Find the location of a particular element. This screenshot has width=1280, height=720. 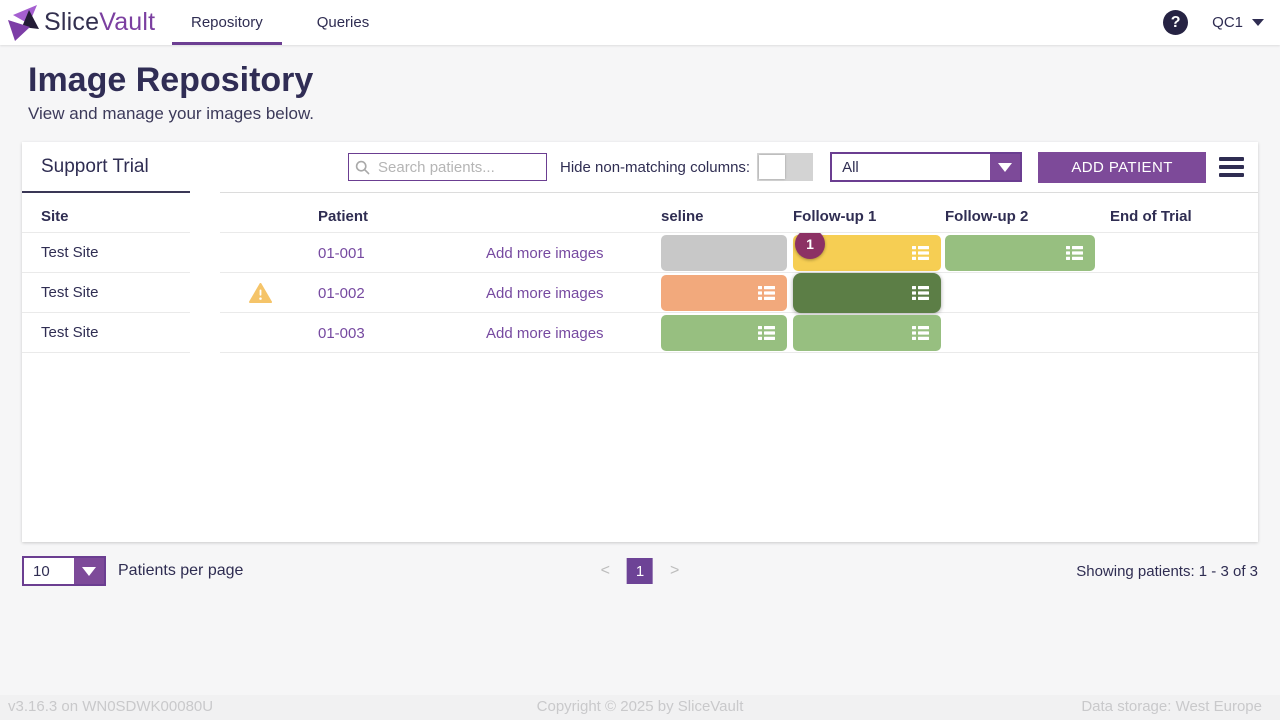

prev-page-button: < is located at coordinates (605, 570).